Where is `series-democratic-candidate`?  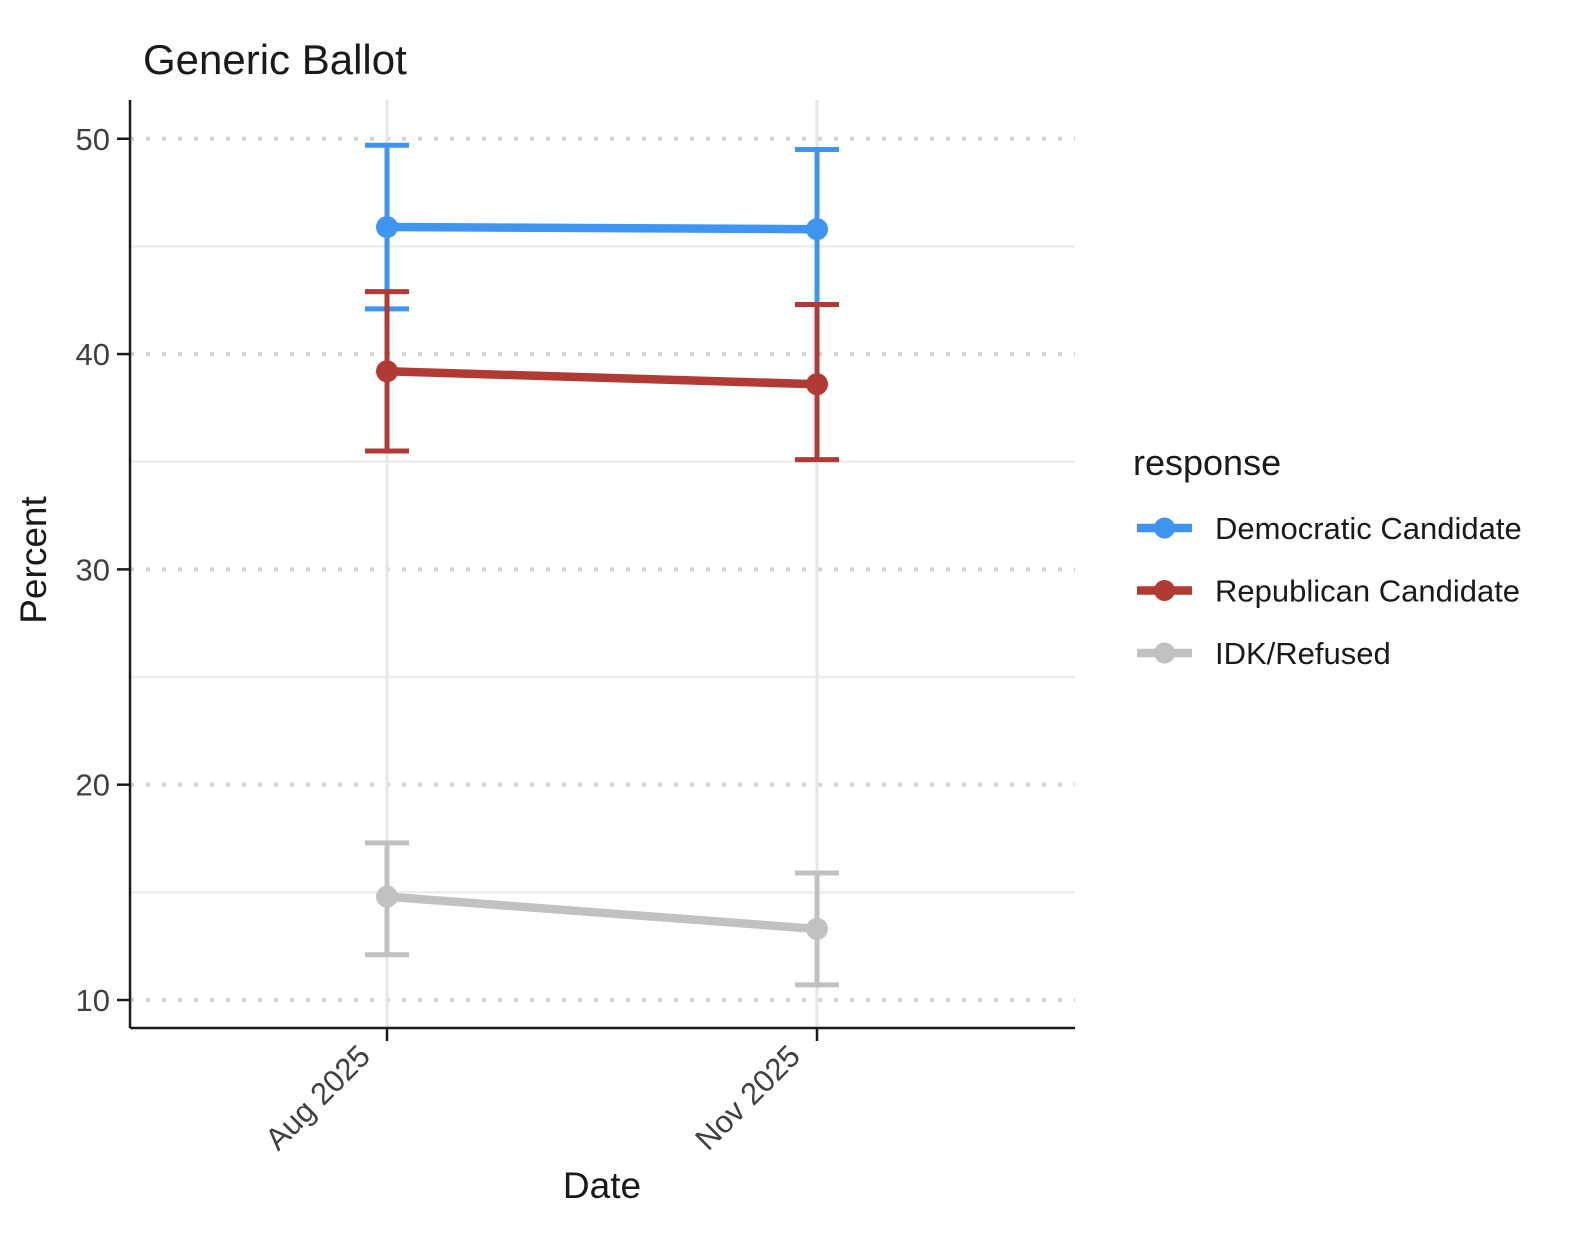
series-democratic-candidate is located at coordinates (602, 227).